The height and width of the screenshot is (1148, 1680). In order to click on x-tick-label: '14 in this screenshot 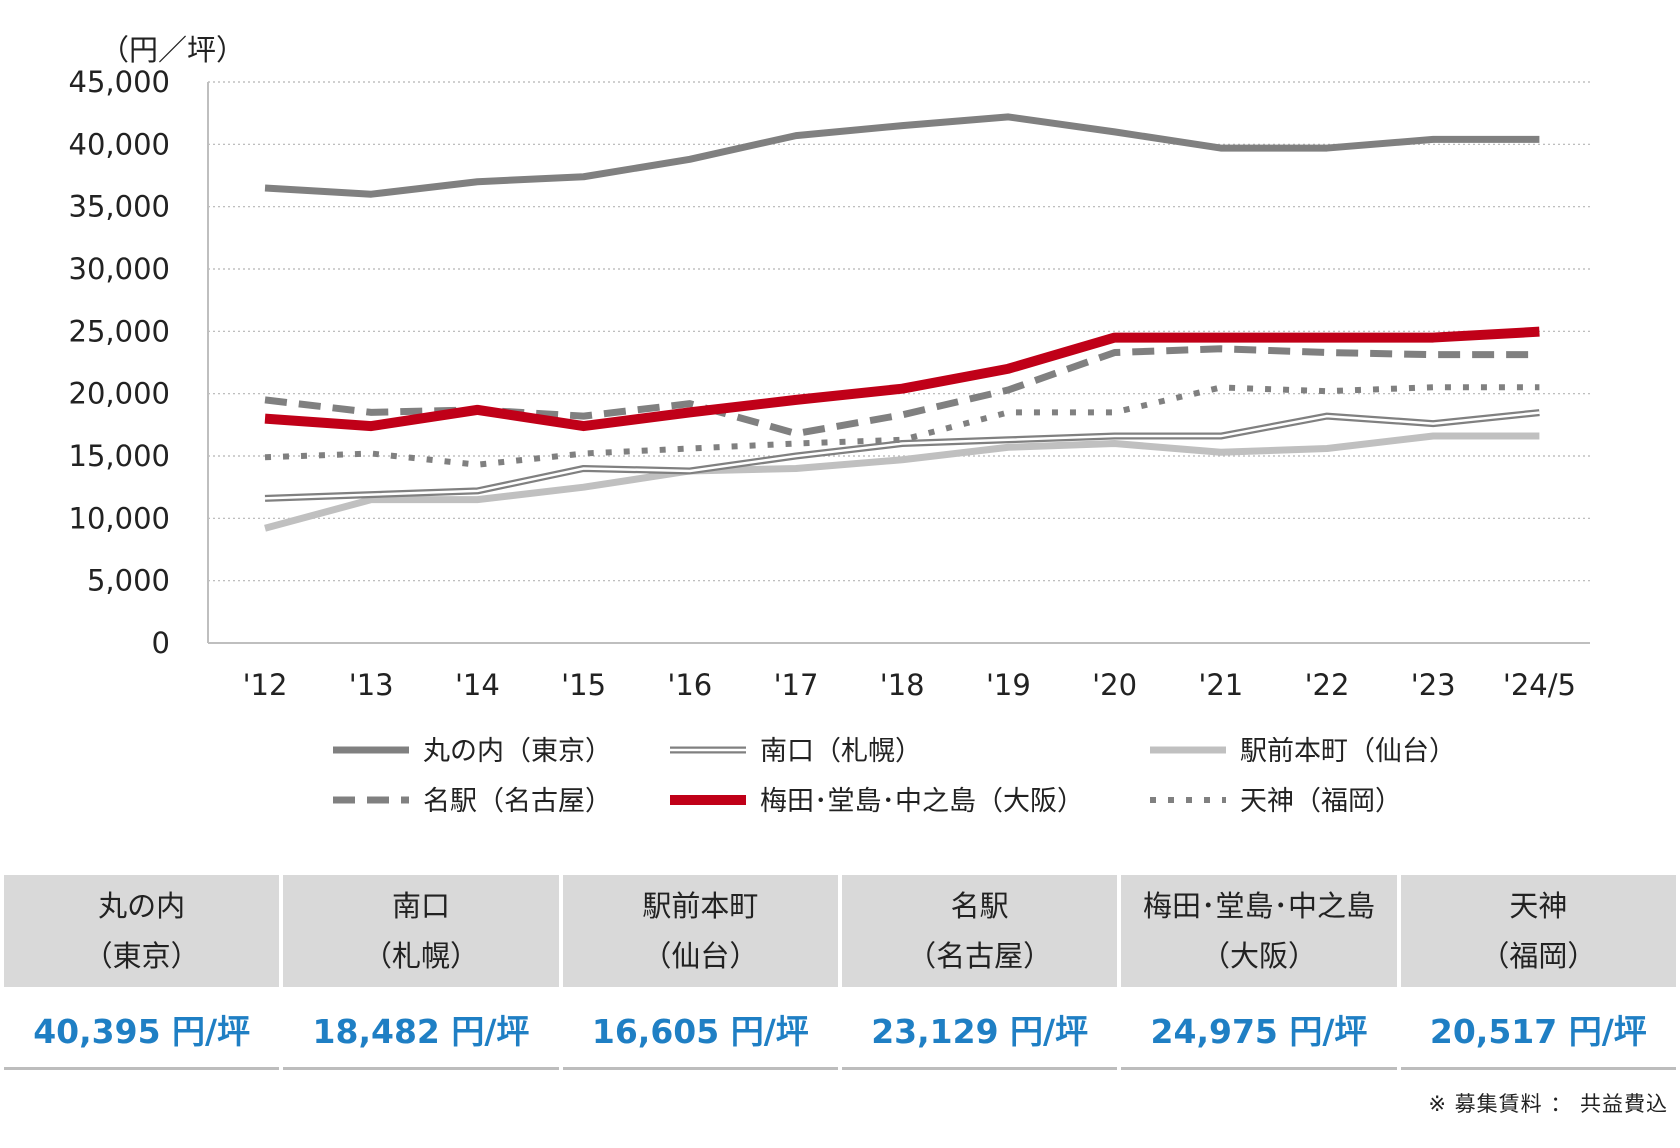, I will do `click(477, 685)`.